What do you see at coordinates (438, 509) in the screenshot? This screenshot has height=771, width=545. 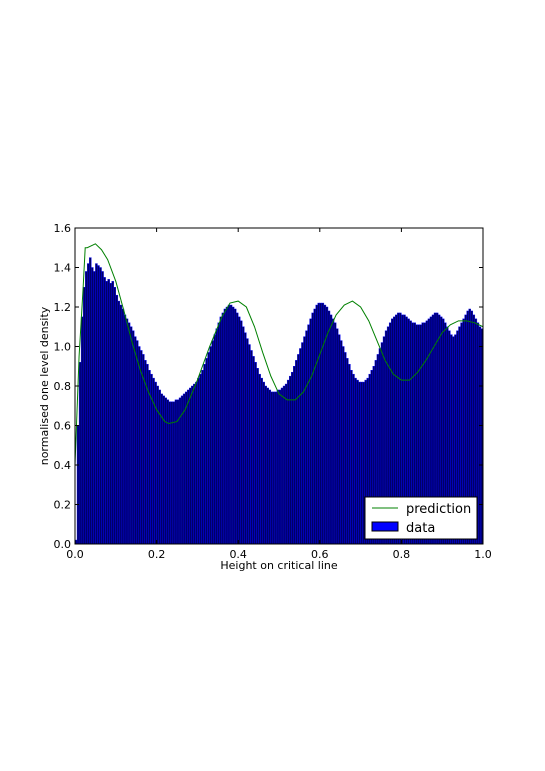 I see `legend-entry-prediction: prediction` at bounding box center [438, 509].